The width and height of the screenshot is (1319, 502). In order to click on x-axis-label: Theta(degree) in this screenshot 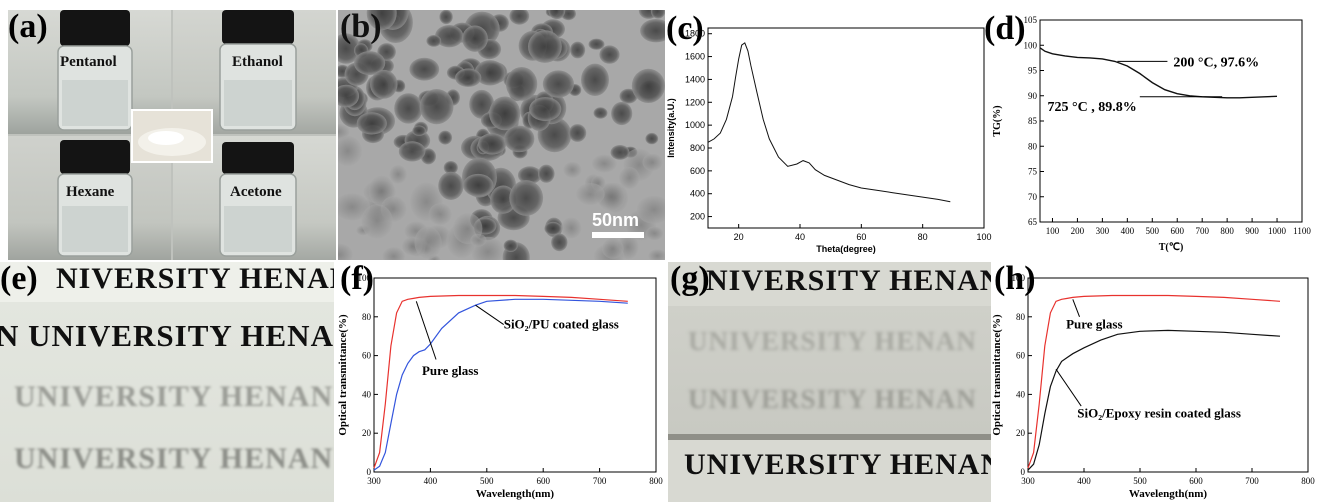, I will do `click(846, 249)`.